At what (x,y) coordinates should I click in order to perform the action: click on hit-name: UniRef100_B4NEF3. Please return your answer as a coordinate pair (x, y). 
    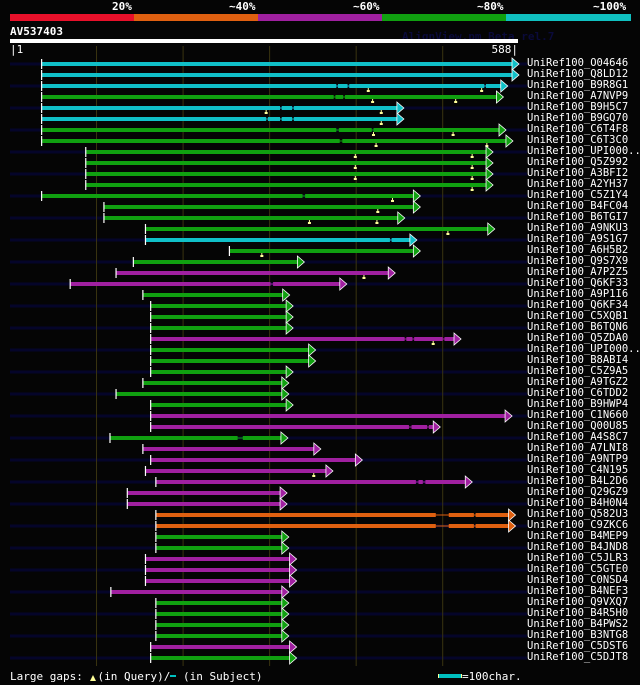
    Looking at the image, I should click on (578, 591).